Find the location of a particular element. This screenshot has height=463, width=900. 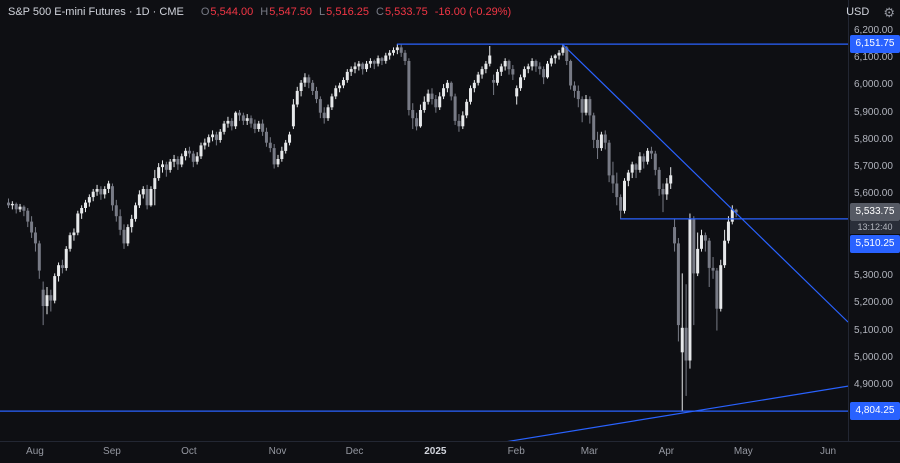

high-label: H is located at coordinates (264, 12).